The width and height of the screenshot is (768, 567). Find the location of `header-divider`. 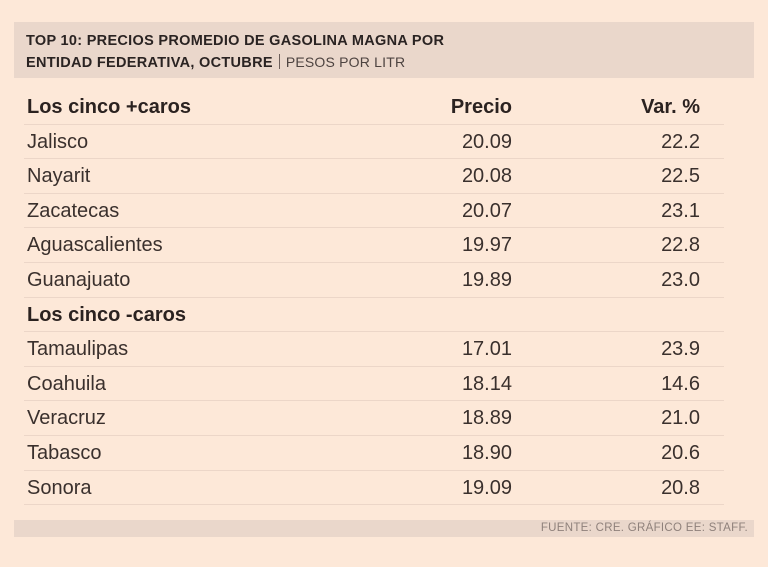

header-divider is located at coordinates (279, 61).